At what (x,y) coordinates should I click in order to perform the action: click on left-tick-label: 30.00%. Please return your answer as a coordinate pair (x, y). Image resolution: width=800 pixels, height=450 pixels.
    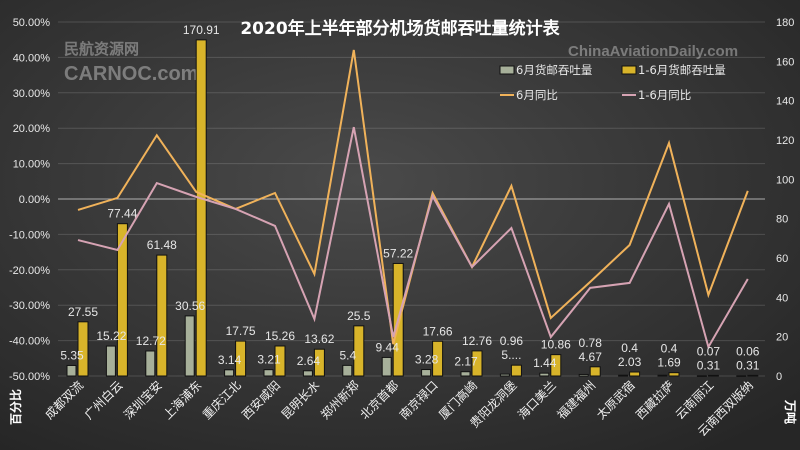
    Looking at the image, I should click on (32, 94).